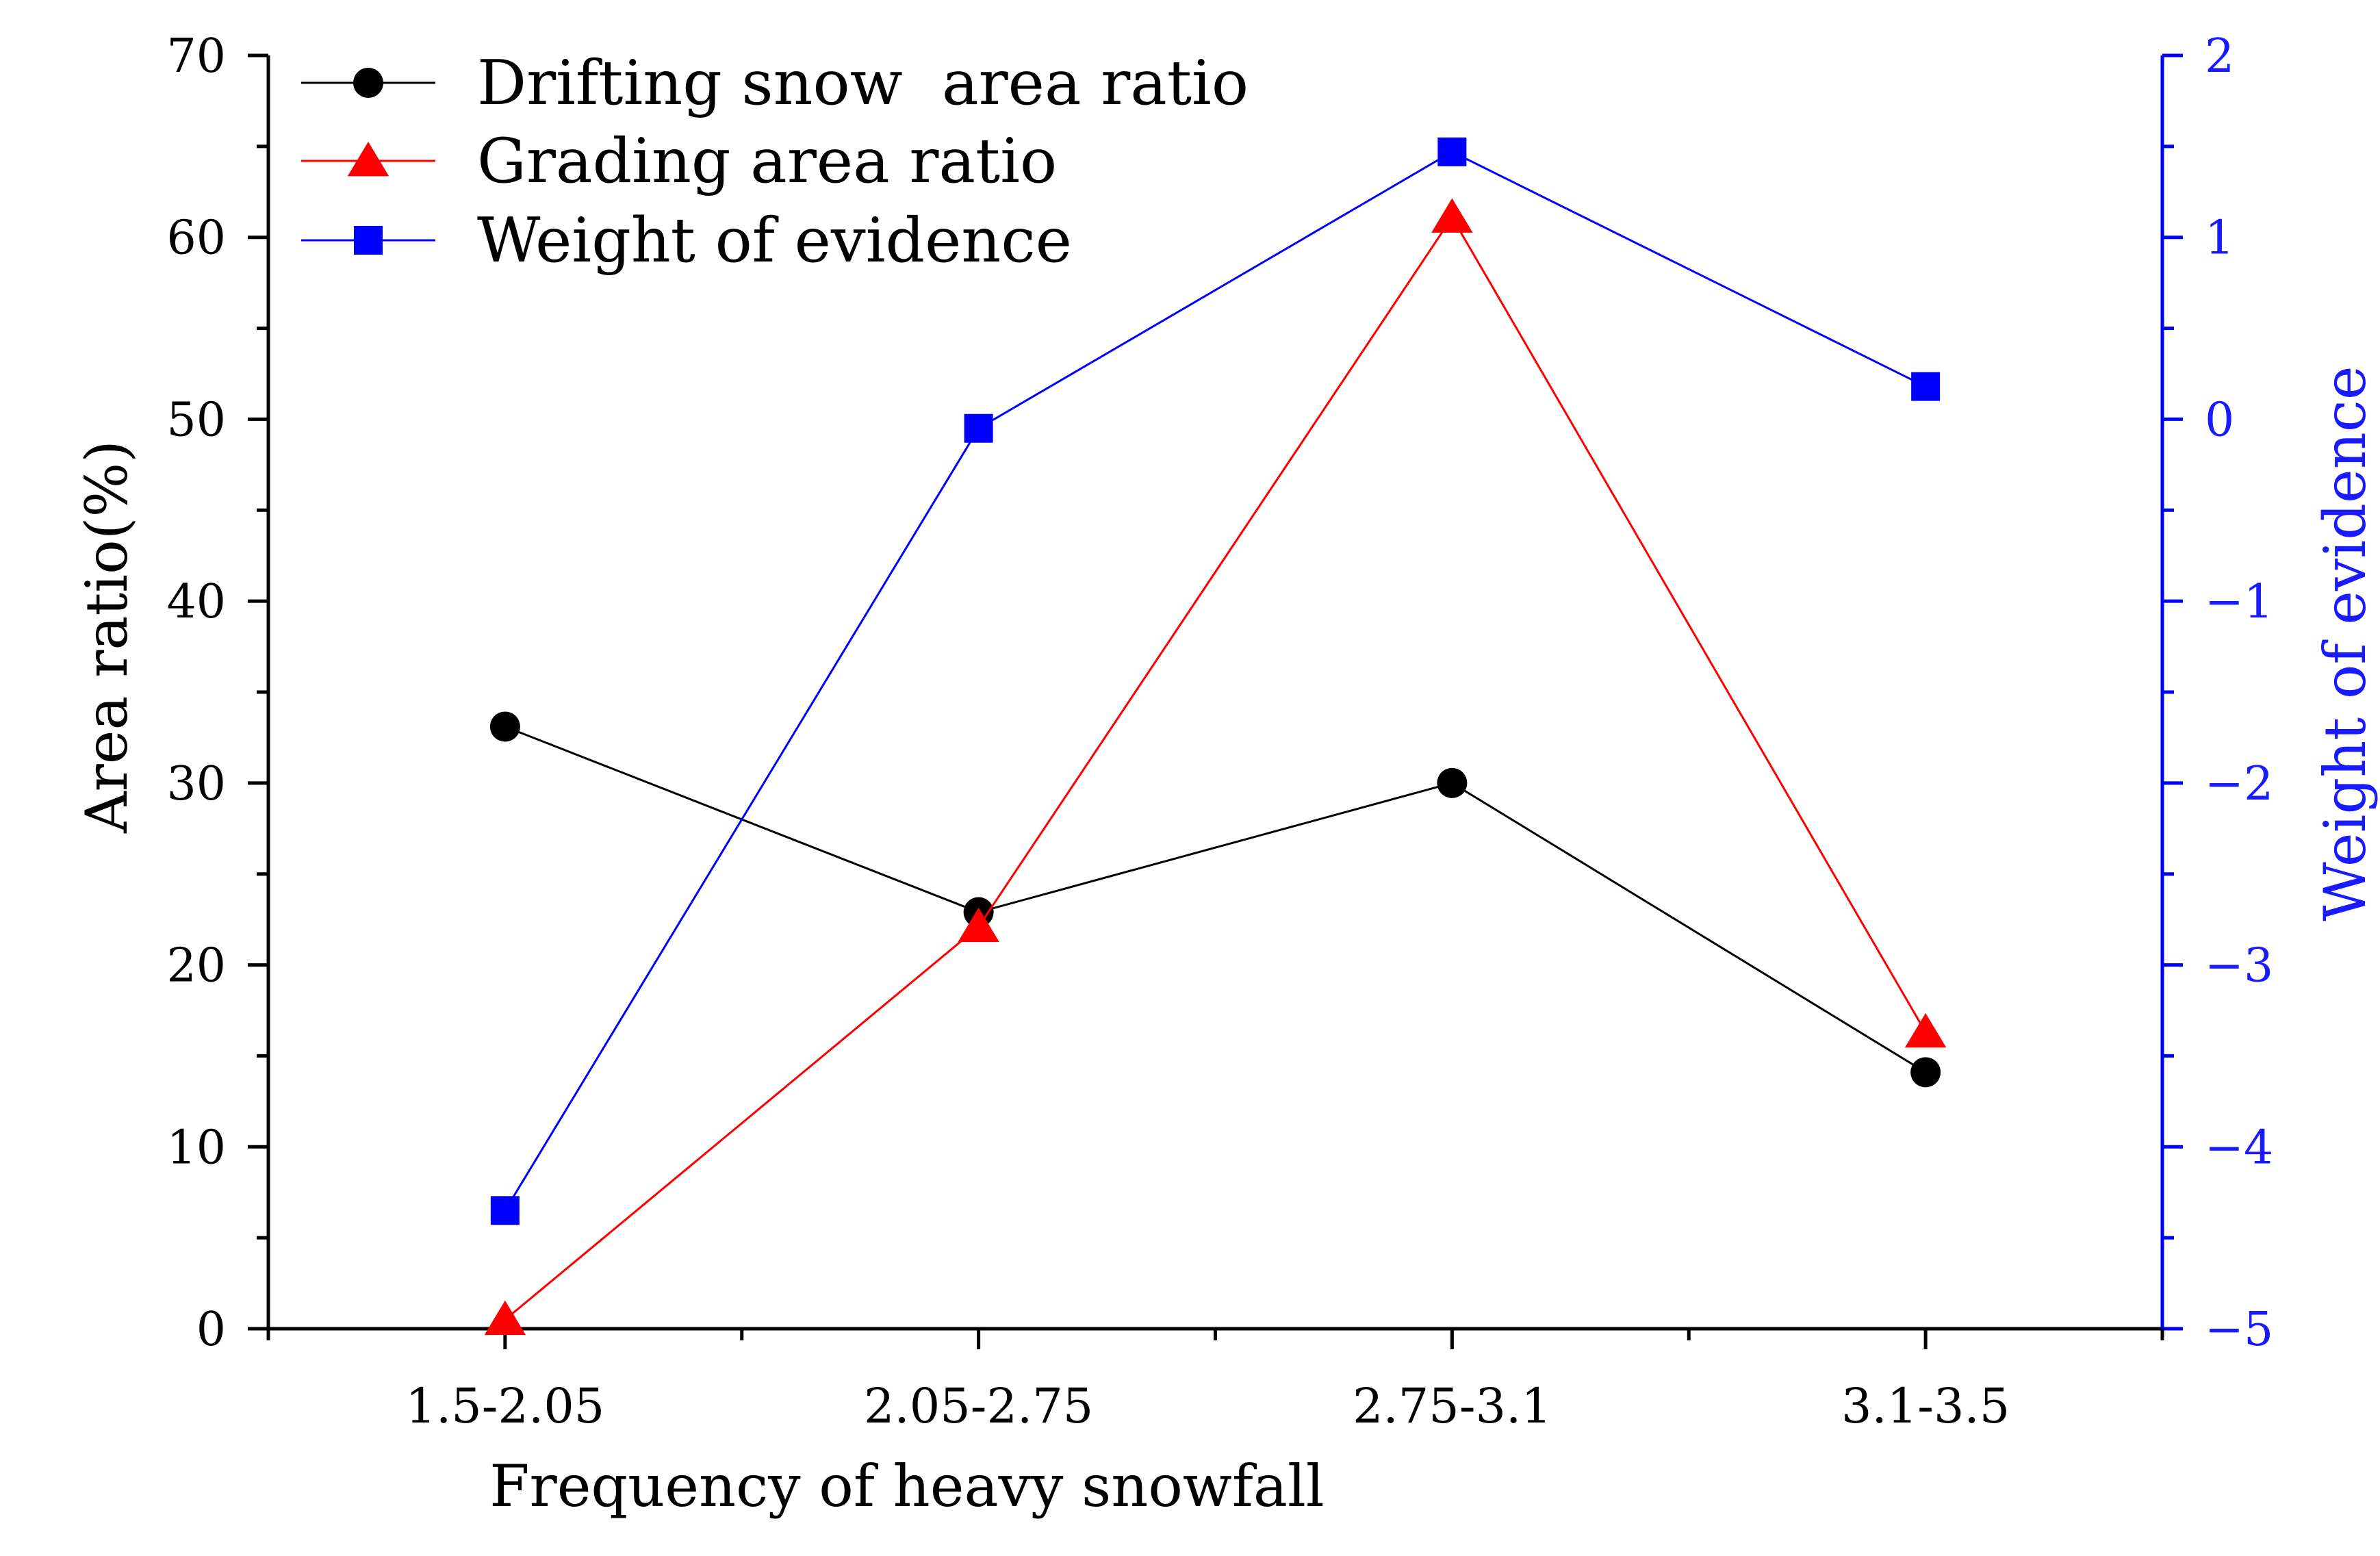 The width and height of the screenshot is (2380, 1556). Describe the element at coordinates (774, 241) in the screenshot. I see `legend-label: Weight of evidence` at that location.